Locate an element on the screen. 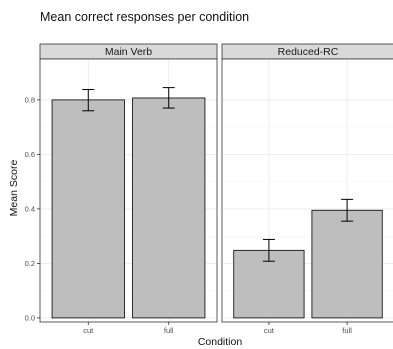 The image size is (393, 349). y-axis: 0.0 0.2 0.4 0.6 0.8 is located at coordinates (32, 209).